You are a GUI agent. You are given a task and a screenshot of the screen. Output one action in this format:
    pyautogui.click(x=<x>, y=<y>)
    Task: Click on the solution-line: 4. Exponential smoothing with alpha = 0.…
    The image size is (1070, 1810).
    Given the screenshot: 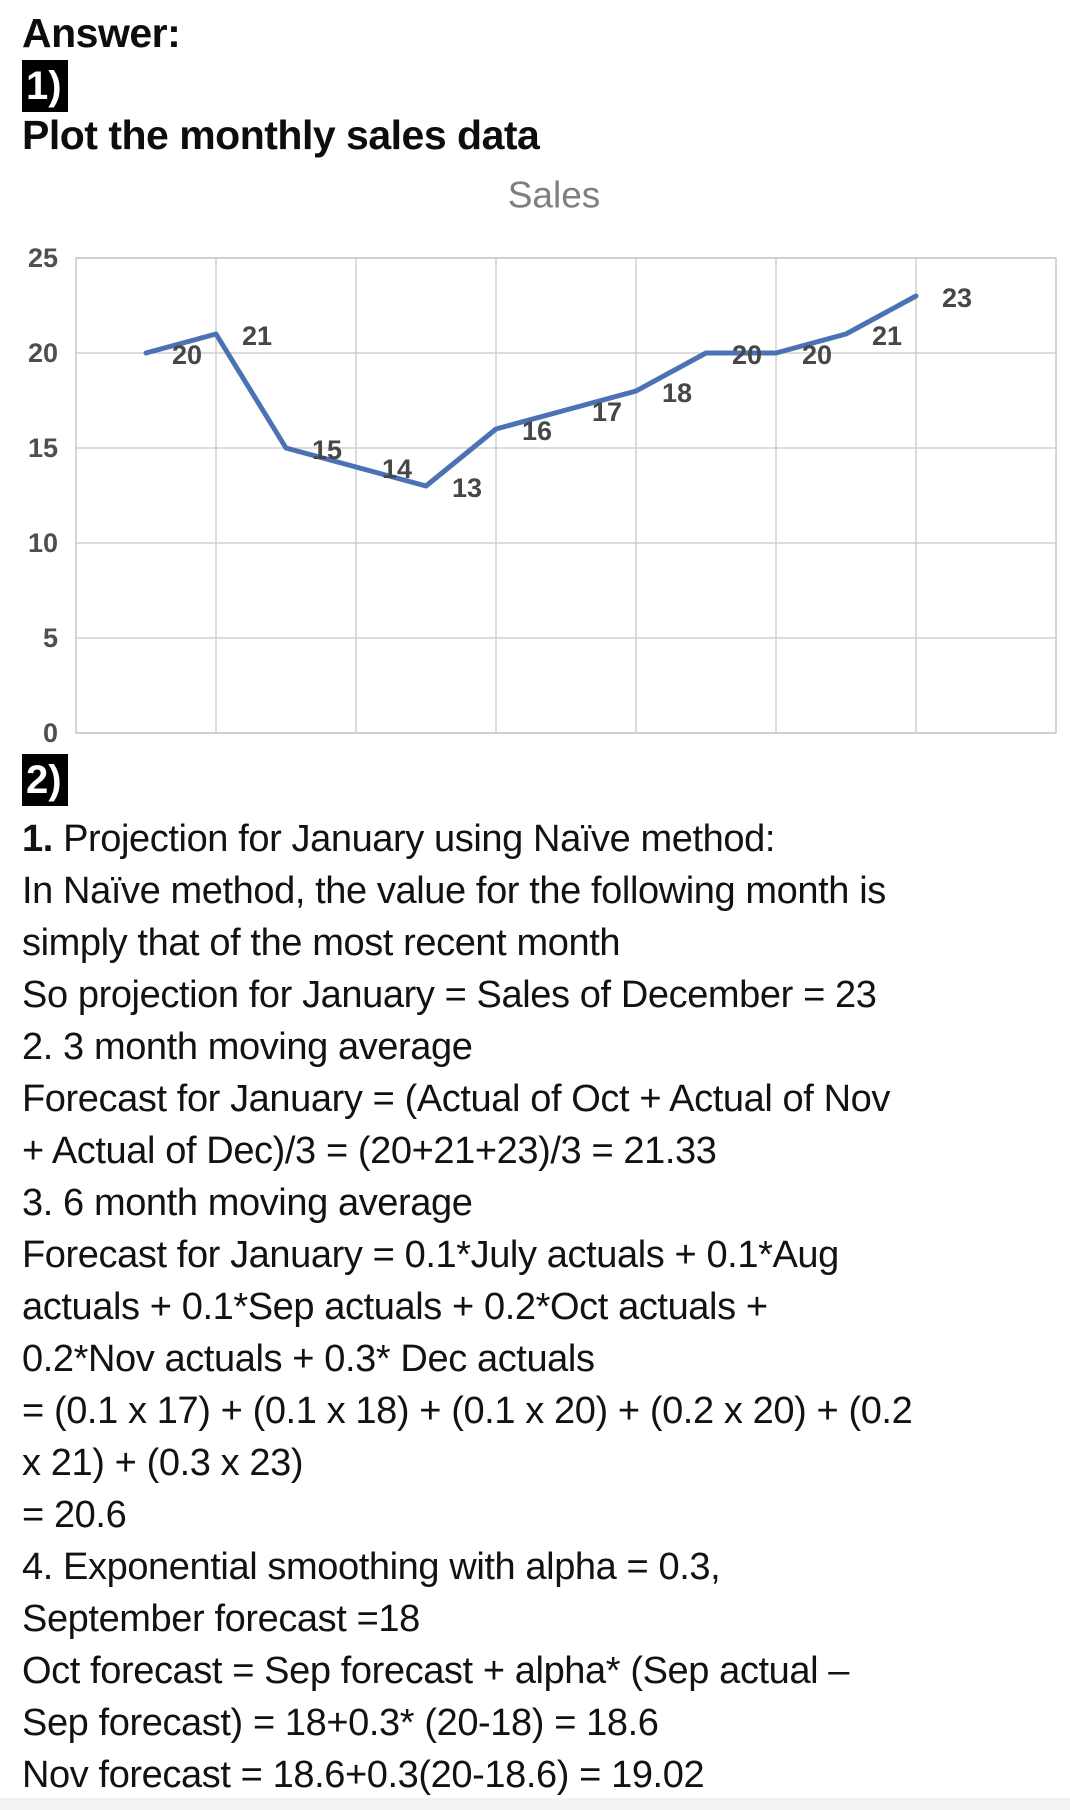 What is the action you would take?
    pyautogui.click(x=371, y=1567)
    